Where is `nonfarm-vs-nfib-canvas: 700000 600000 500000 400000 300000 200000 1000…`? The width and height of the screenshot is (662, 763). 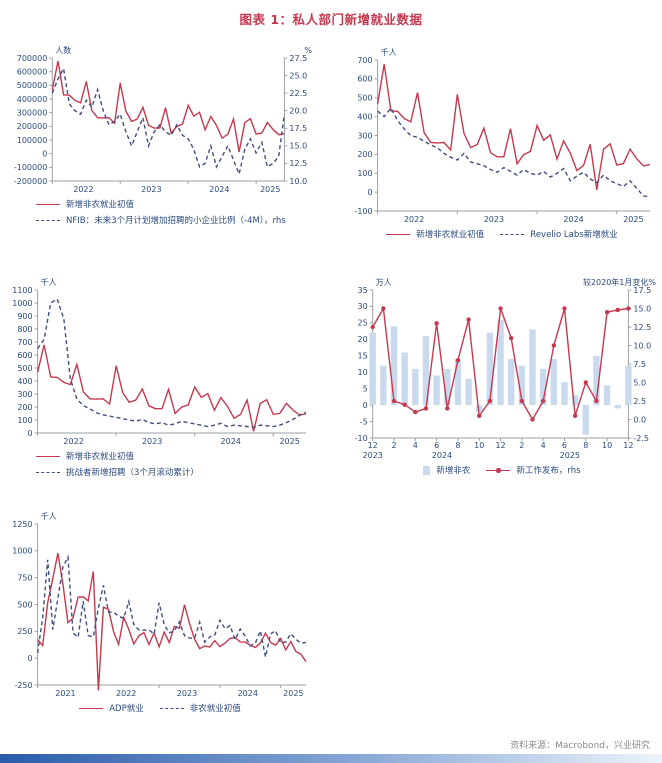 nonfarm-vs-nfib-canvas: 700000 600000 500000 400000 300000 200000 1000… is located at coordinates (163, 119).